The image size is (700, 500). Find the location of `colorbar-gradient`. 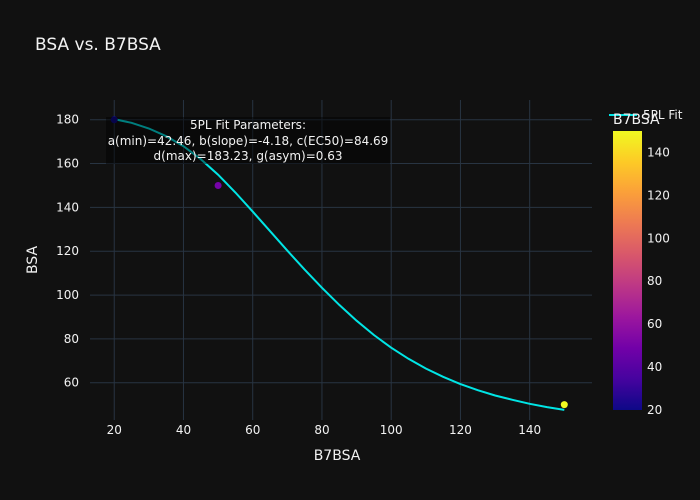

colorbar-gradient is located at coordinates (627, 270).